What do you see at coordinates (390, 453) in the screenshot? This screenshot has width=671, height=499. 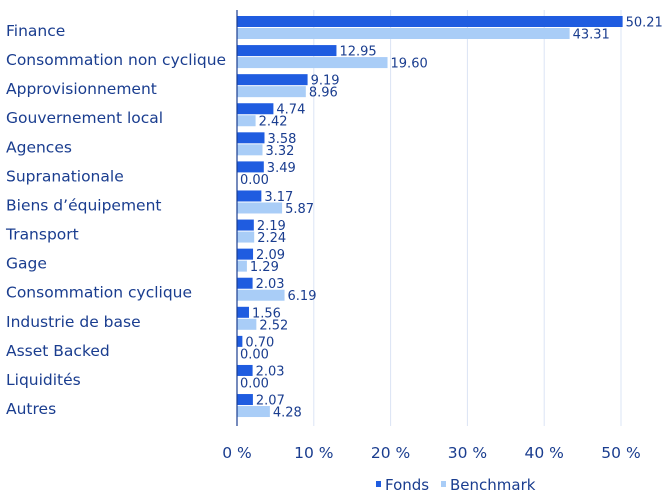 I see `x-tick-label: 20 %` at bounding box center [390, 453].